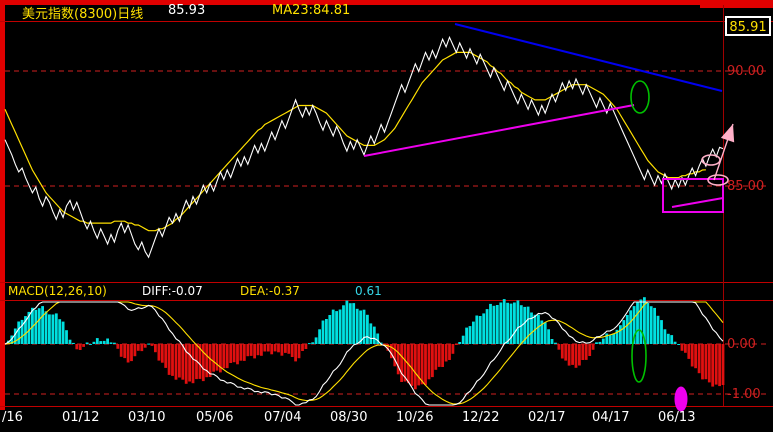 This screenshot has width=773, height=432. I want to click on x-axis-tick-label: 05/06, so click(215, 417).